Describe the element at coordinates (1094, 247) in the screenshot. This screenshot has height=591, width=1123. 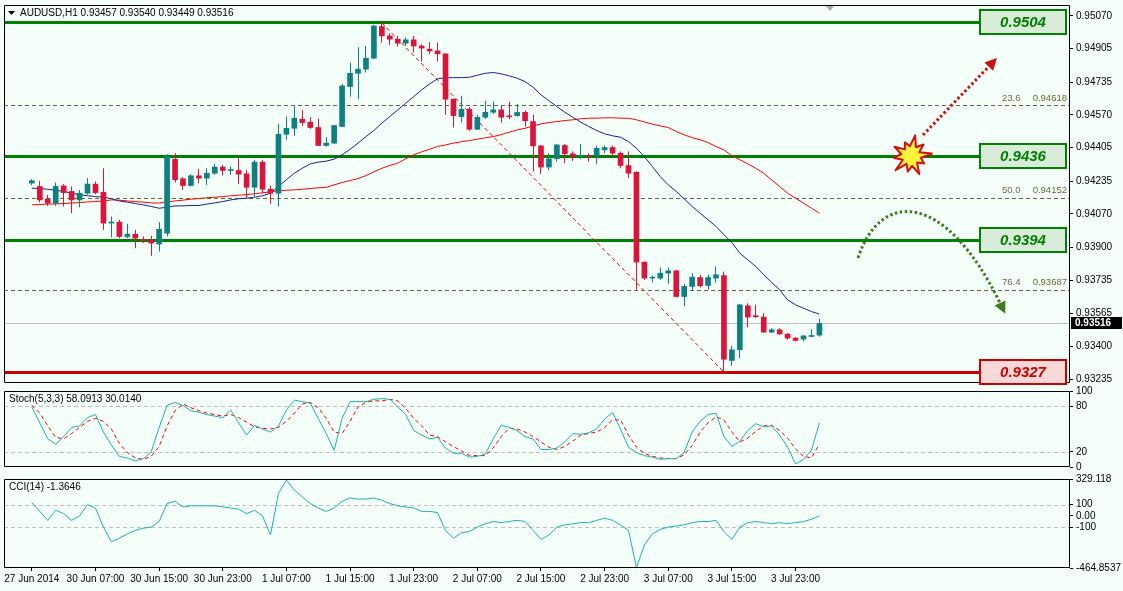
I see `y-tick-label: 0.93900` at that location.